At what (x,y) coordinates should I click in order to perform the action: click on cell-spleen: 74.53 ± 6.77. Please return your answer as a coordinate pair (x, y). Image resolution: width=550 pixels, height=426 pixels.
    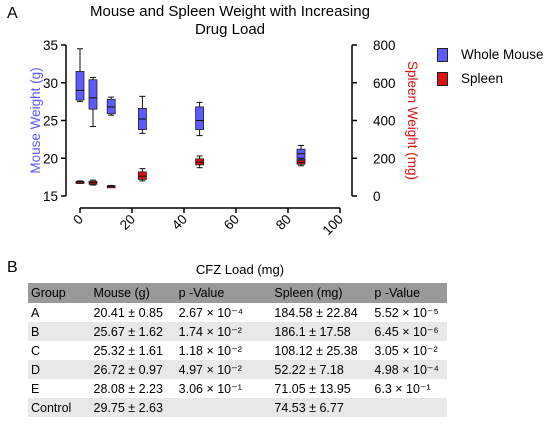
    Looking at the image, I should click on (321, 407).